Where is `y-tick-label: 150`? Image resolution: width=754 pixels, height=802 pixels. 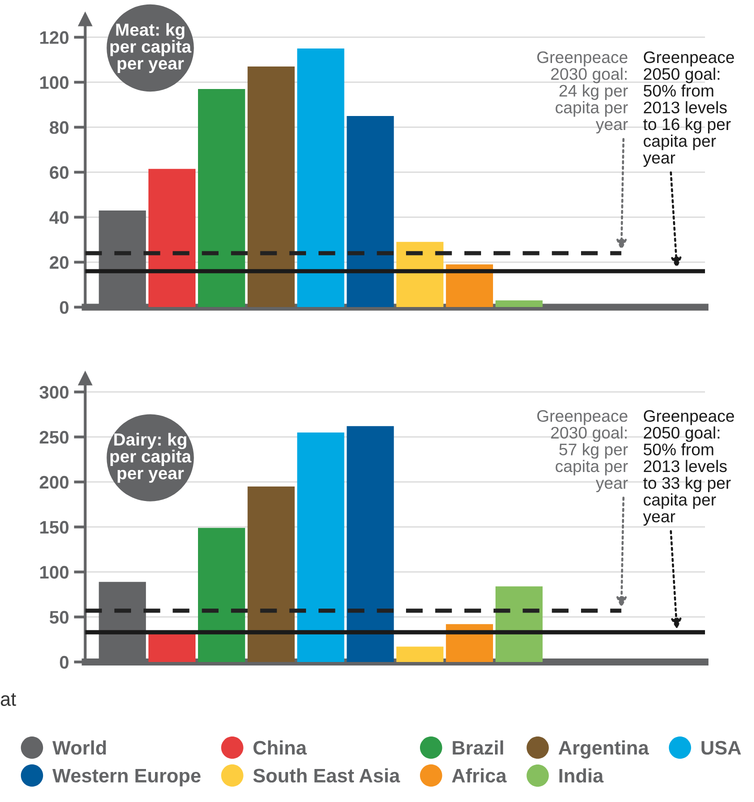 y-tick-label: 150 is located at coordinates (54, 527).